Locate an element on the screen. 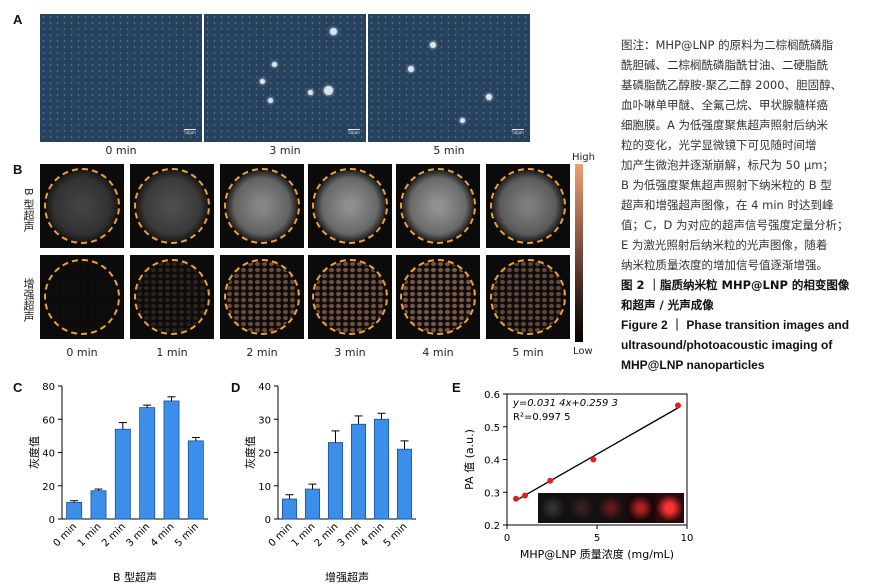 The height and width of the screenshot is (585, 879). caption-line: 粒的变化，光学显微镜下可见随时间增 is located at coordinates (719, 145).